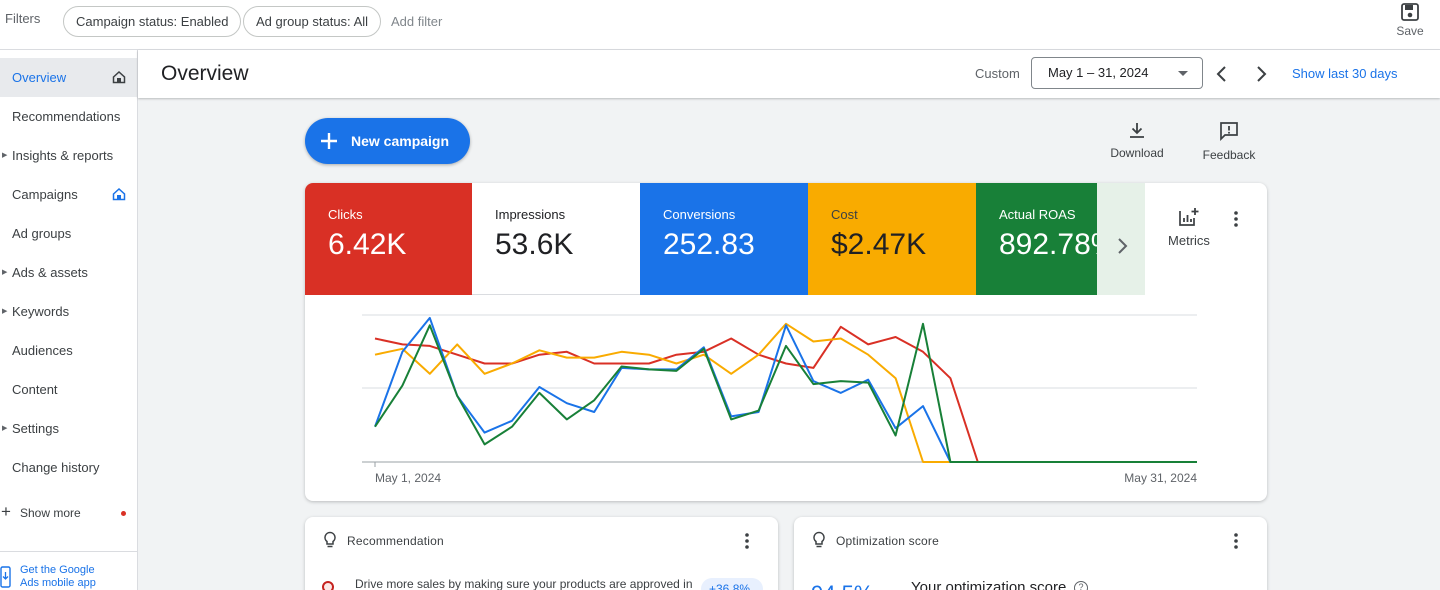 The height and width of the screenshot is (590, 1440). I want to click on sidebar-divider, so click(68, 551).